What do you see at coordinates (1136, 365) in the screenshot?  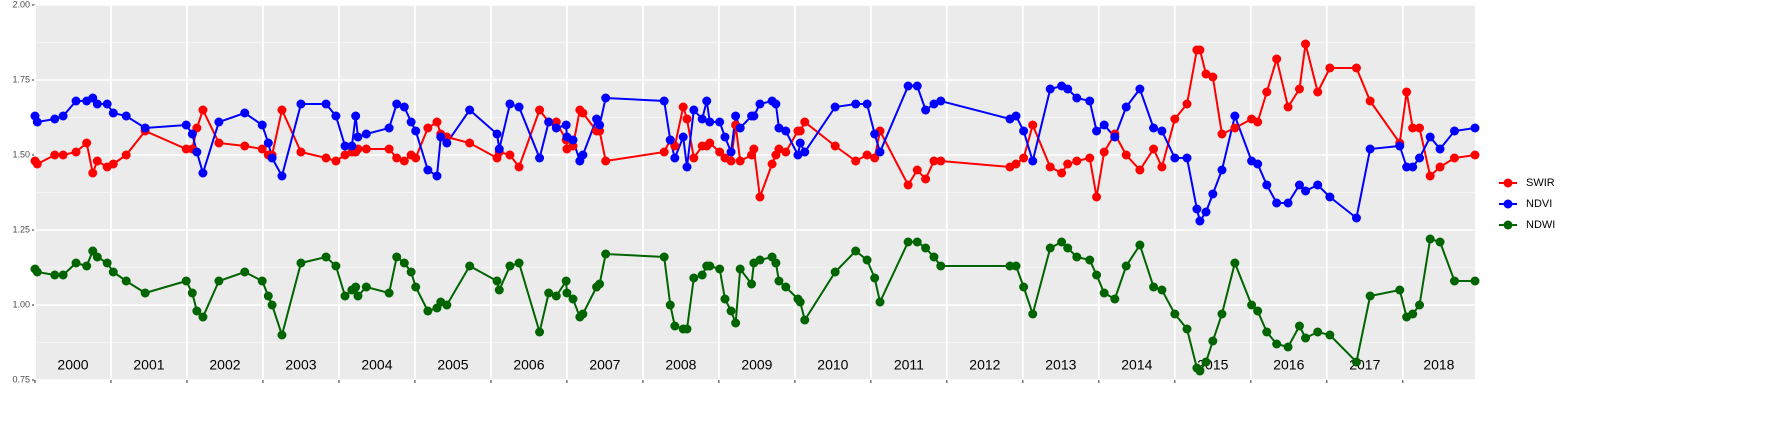 I see `x-tick-label: 2014` at bounding box center [1136, 365].